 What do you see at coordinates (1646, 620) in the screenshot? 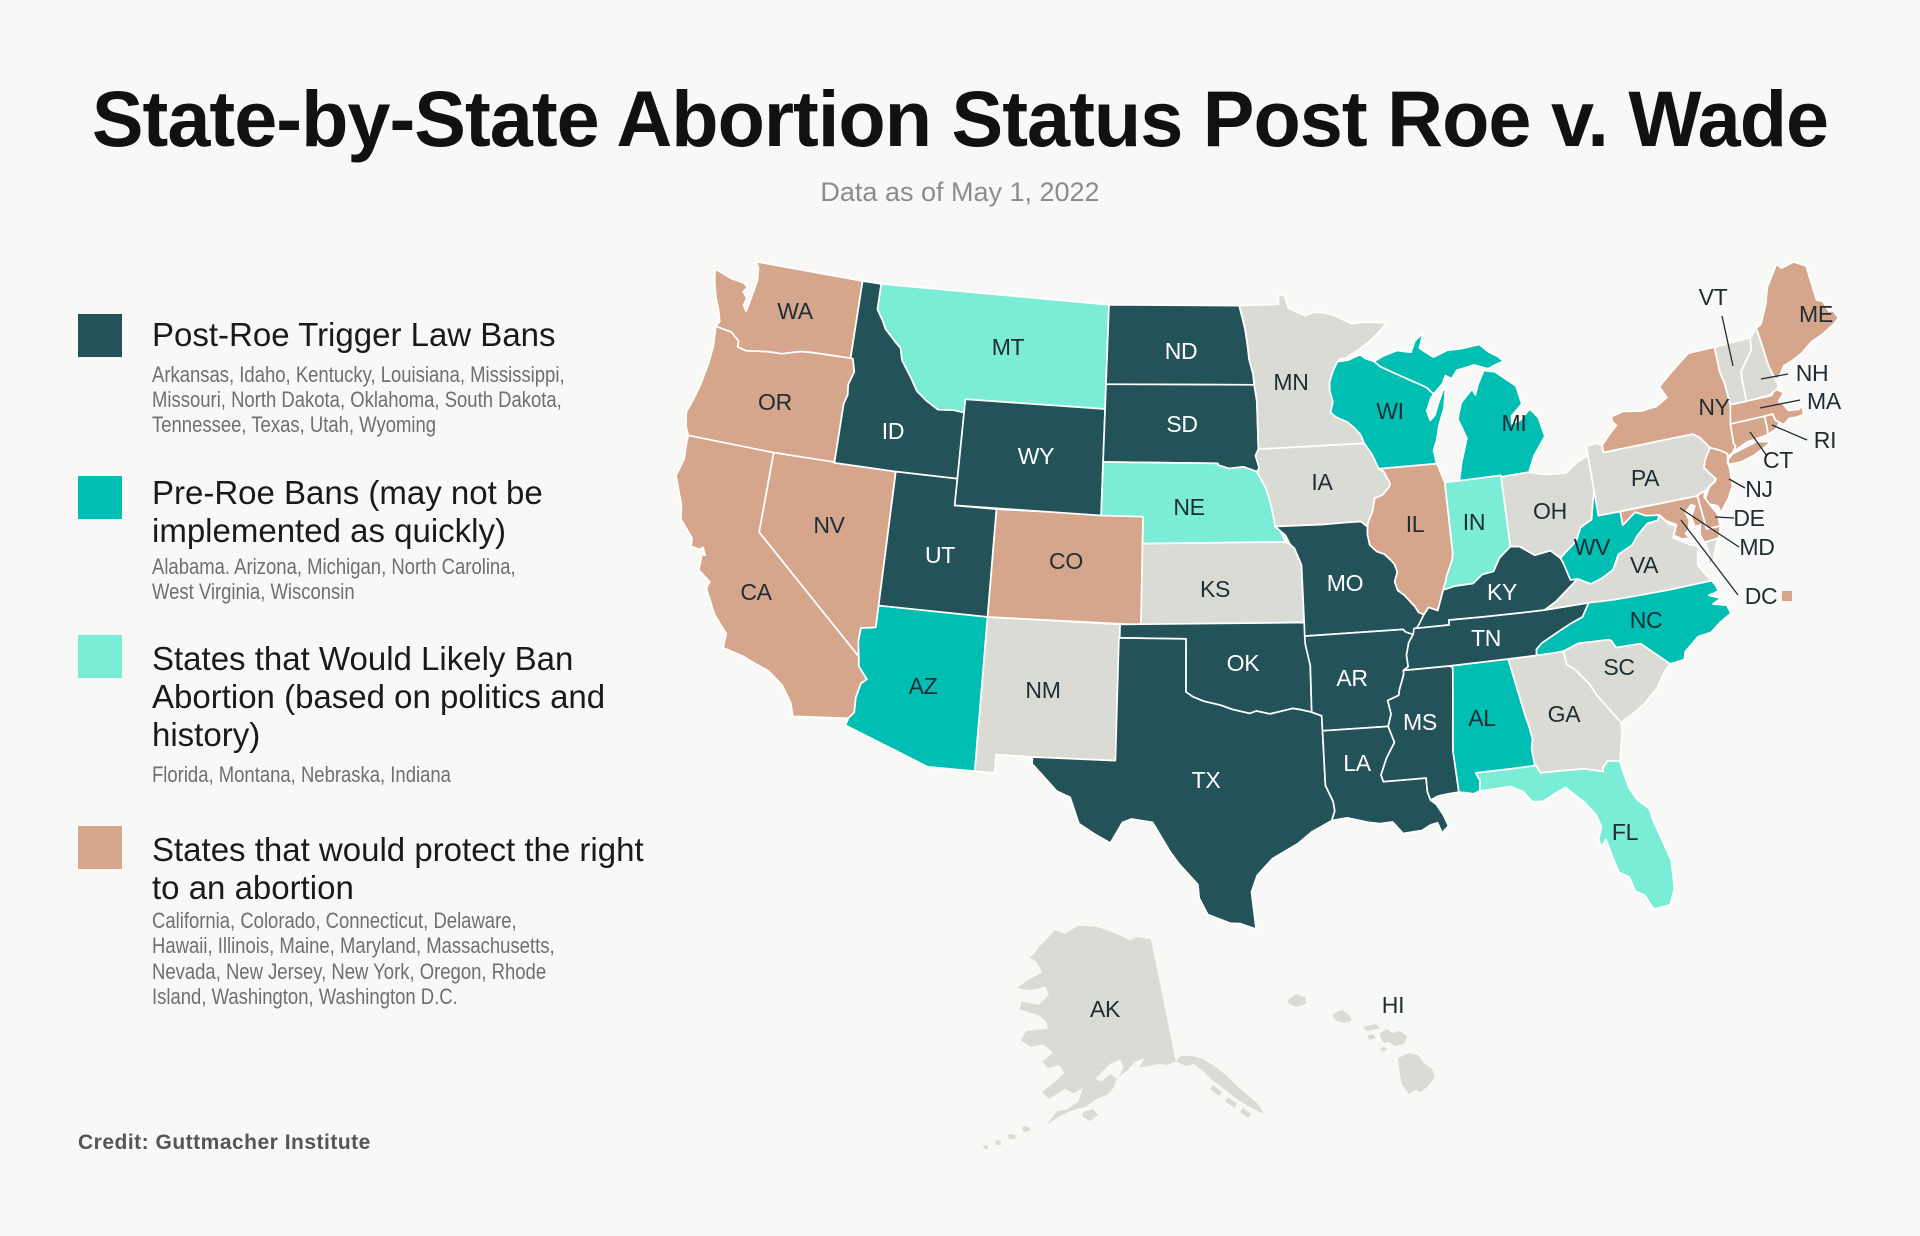
I see `svg-text: NC` at bounding box center [1646, 620].